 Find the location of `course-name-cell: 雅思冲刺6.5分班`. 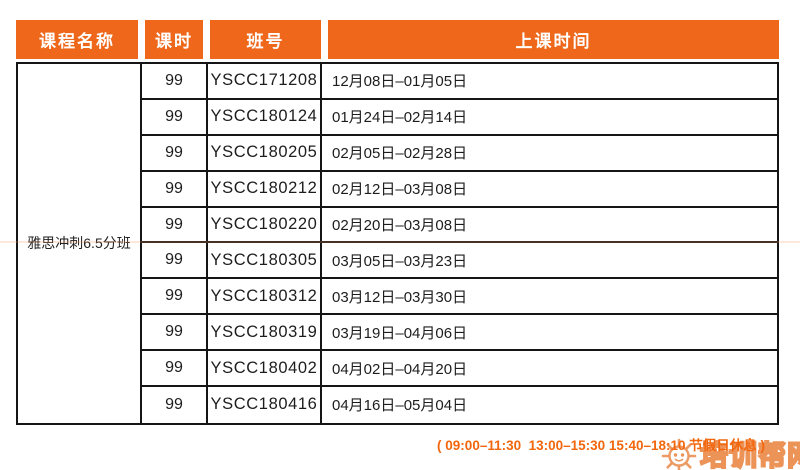

course-name-cell: 雅思冲刺6.5分班 is located at coordinates (80, 243).